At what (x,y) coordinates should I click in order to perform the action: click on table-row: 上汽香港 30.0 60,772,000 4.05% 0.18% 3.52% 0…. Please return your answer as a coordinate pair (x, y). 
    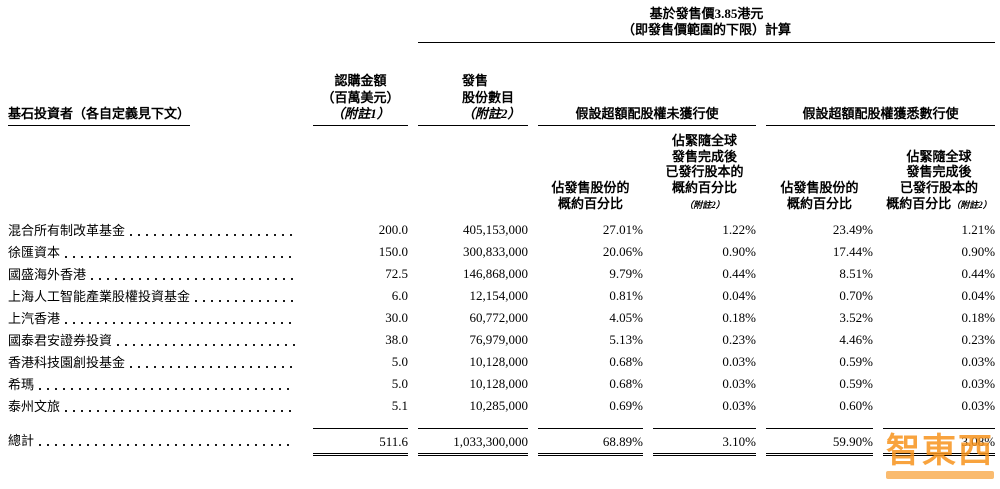
    Looking at the image, I should click on (501, 317).